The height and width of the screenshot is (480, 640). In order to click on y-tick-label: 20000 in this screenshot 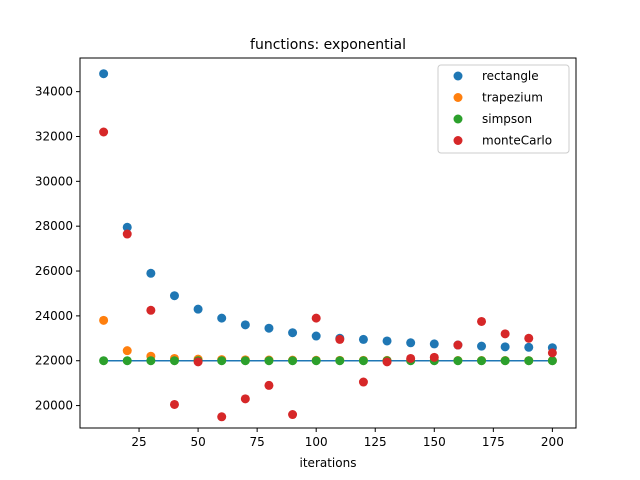, I will do `click(54, 406)`.